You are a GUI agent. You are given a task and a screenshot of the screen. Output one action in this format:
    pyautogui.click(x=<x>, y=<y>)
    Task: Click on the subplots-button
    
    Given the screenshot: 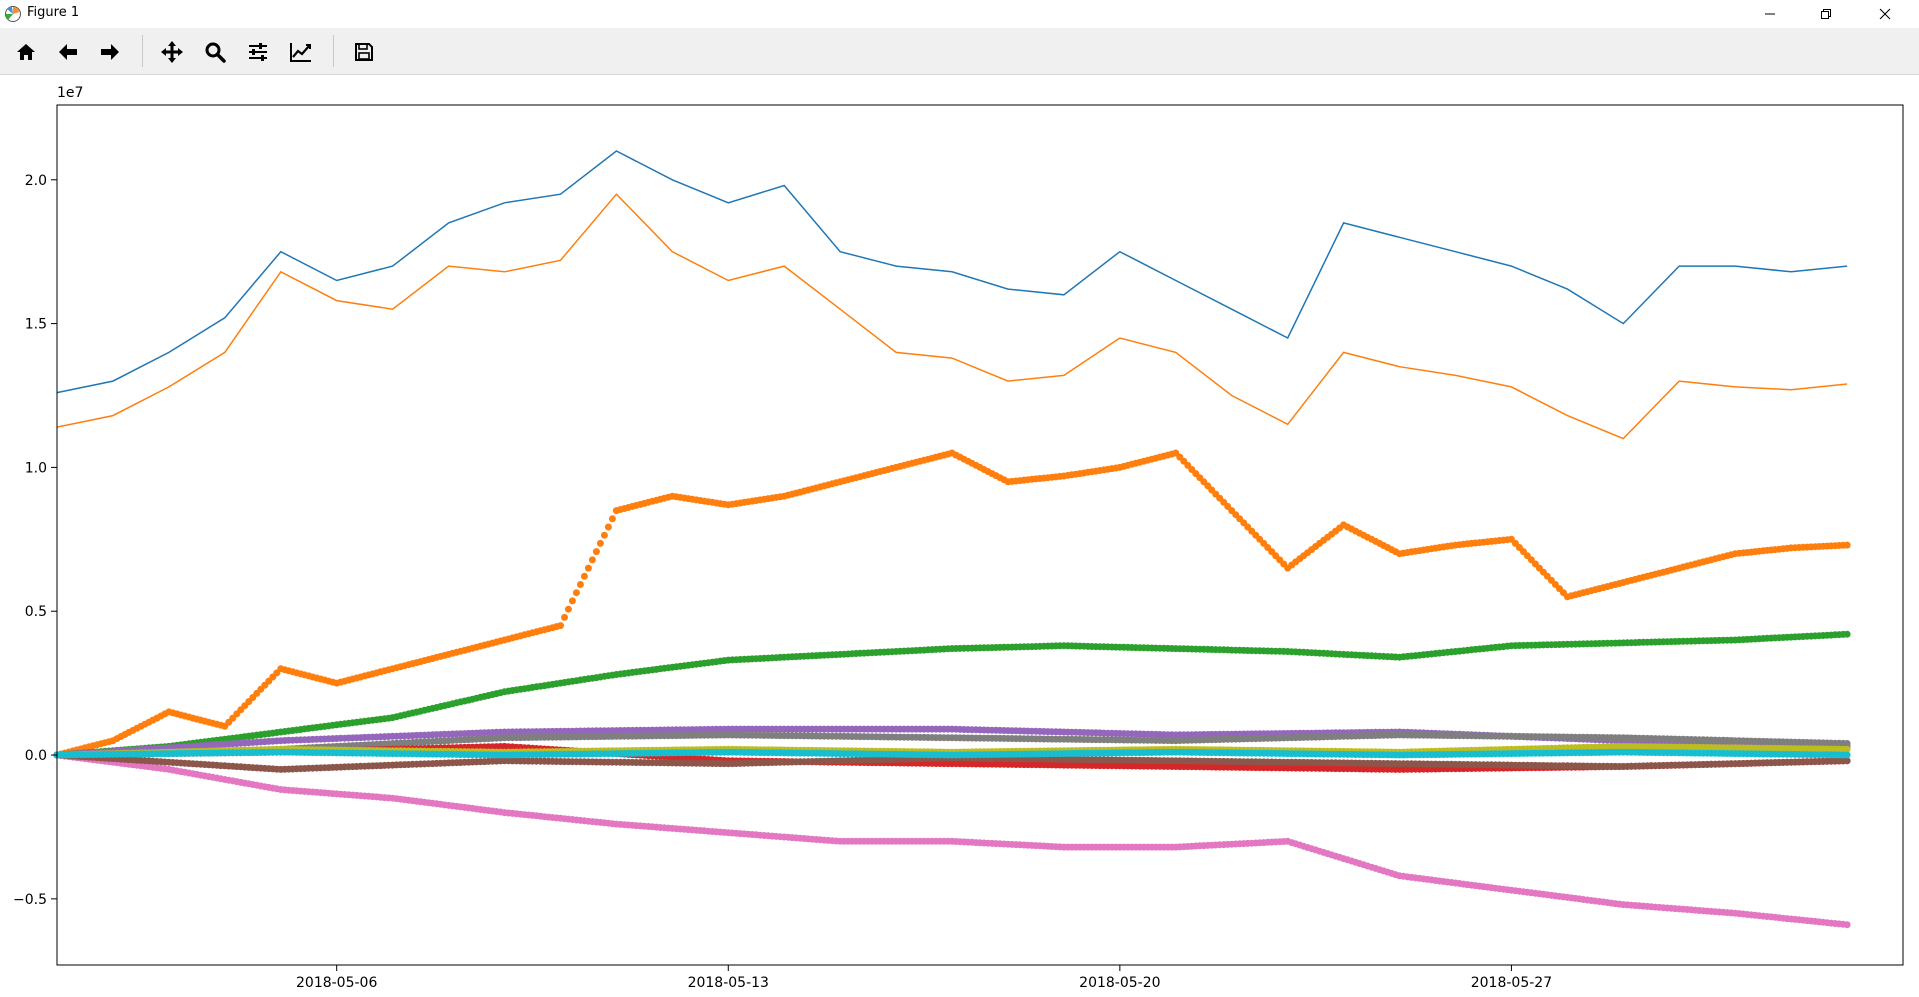 What is the action you would take?
    pyautogui.click(x=258, y=52)
    